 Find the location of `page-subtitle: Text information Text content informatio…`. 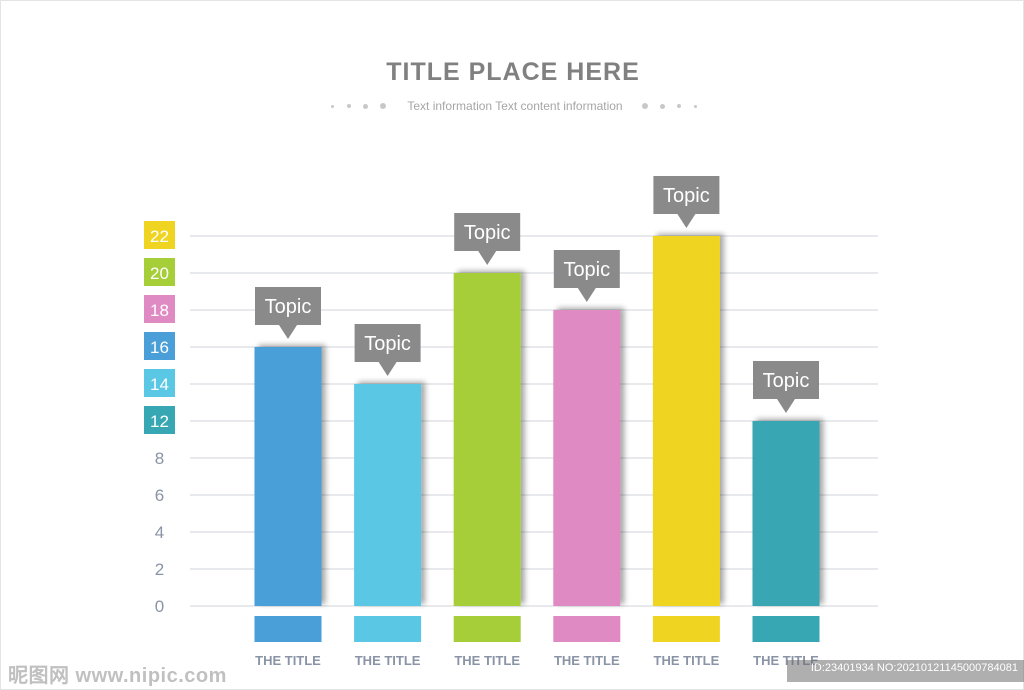

page-subtitle: Text information Text content informatio… is located at coordinates (515, 106).